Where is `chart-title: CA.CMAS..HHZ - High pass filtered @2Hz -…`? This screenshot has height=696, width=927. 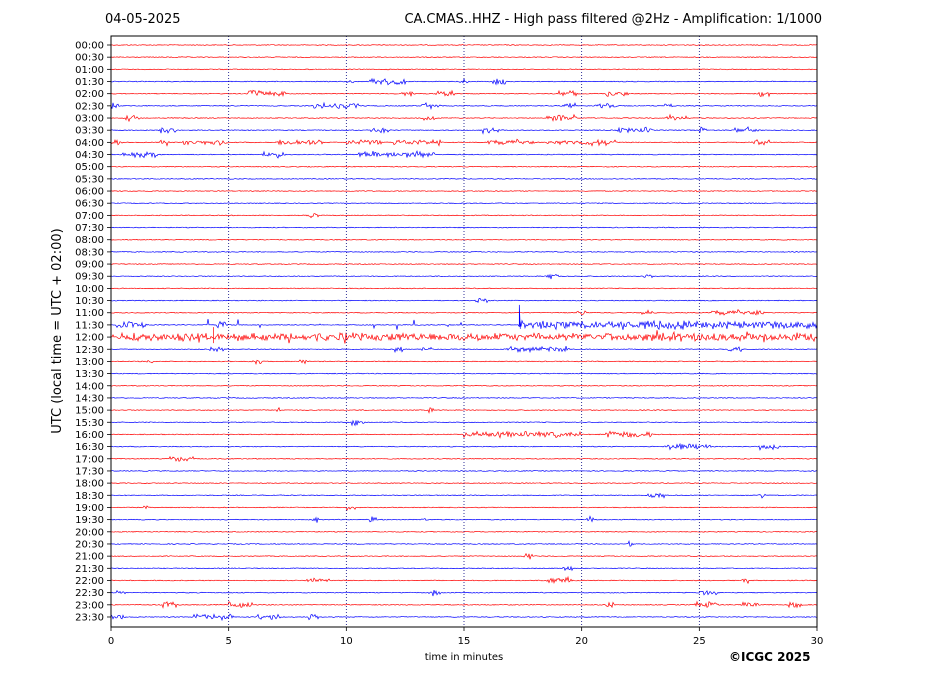
chart-title: CA.CMAS..HHZ - High pass filtered @2Hz -… is located at coordinates (613, 19).